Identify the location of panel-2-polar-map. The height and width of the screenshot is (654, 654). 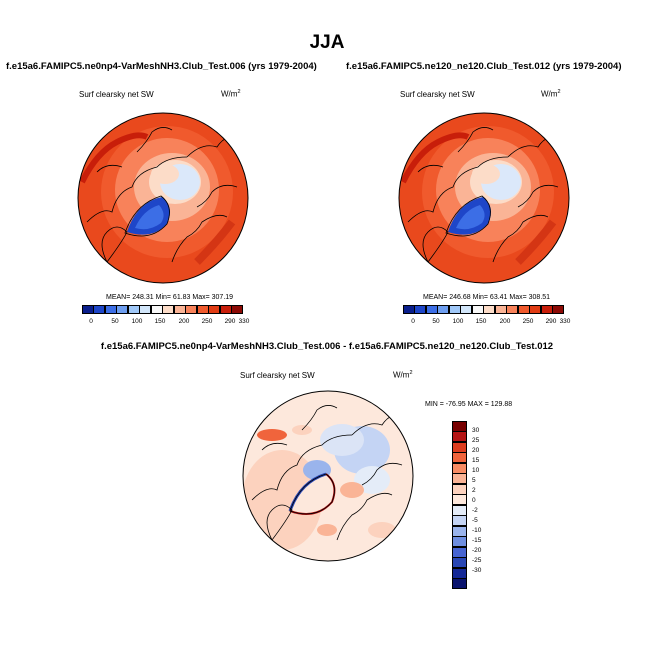
(484, 198).